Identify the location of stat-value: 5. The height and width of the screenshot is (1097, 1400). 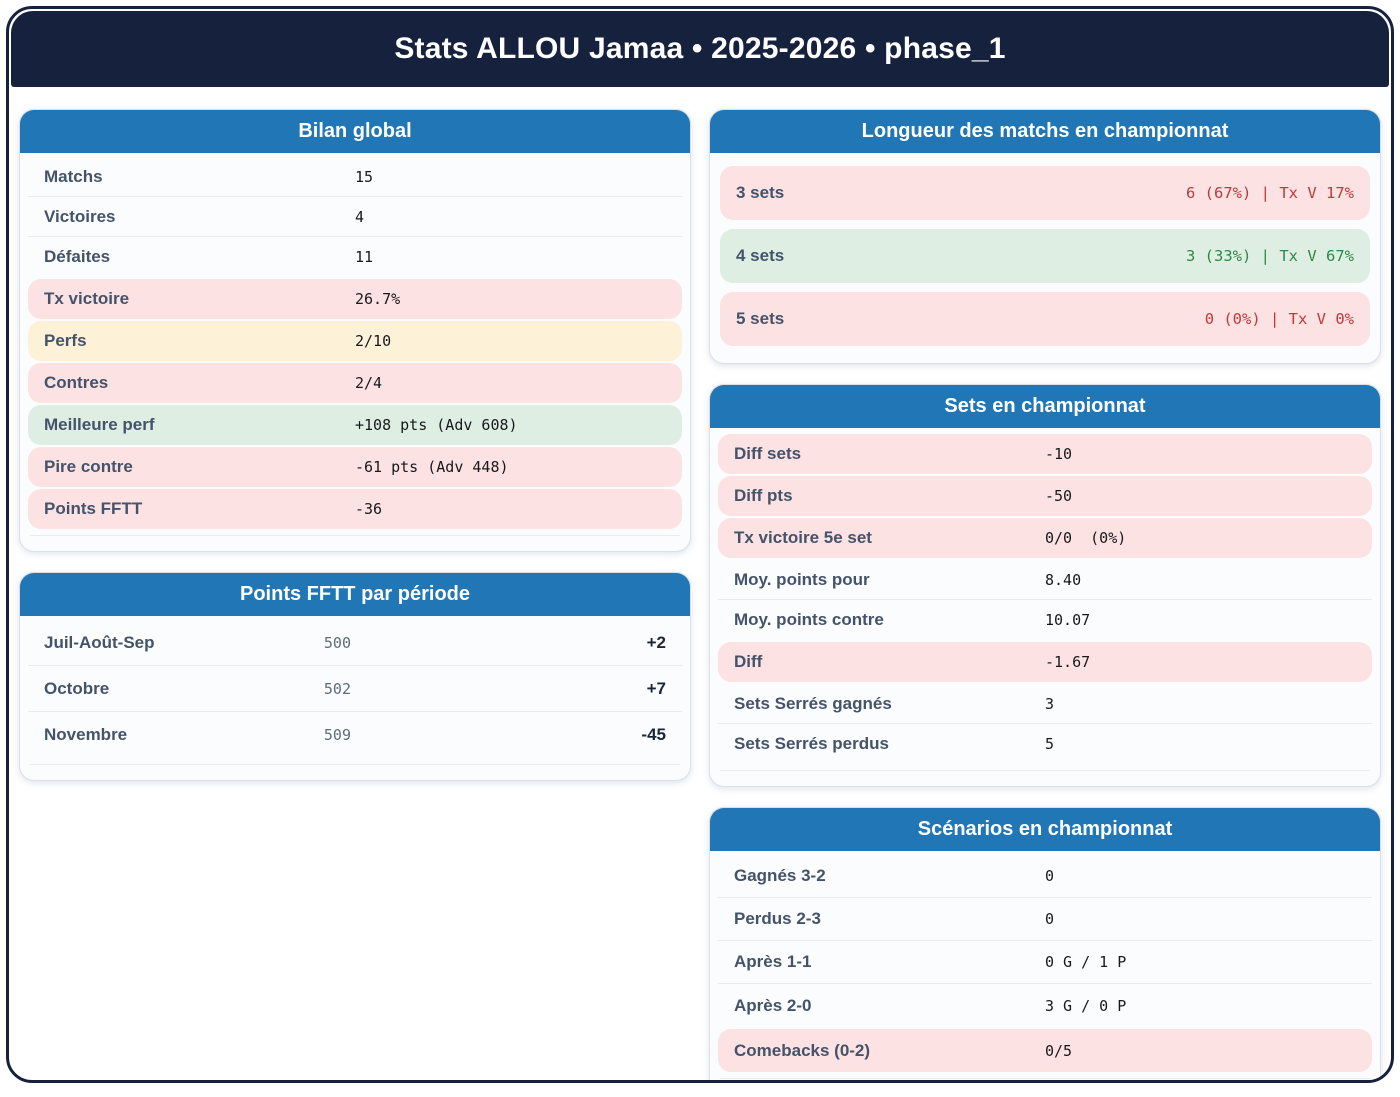
(1050, 744).